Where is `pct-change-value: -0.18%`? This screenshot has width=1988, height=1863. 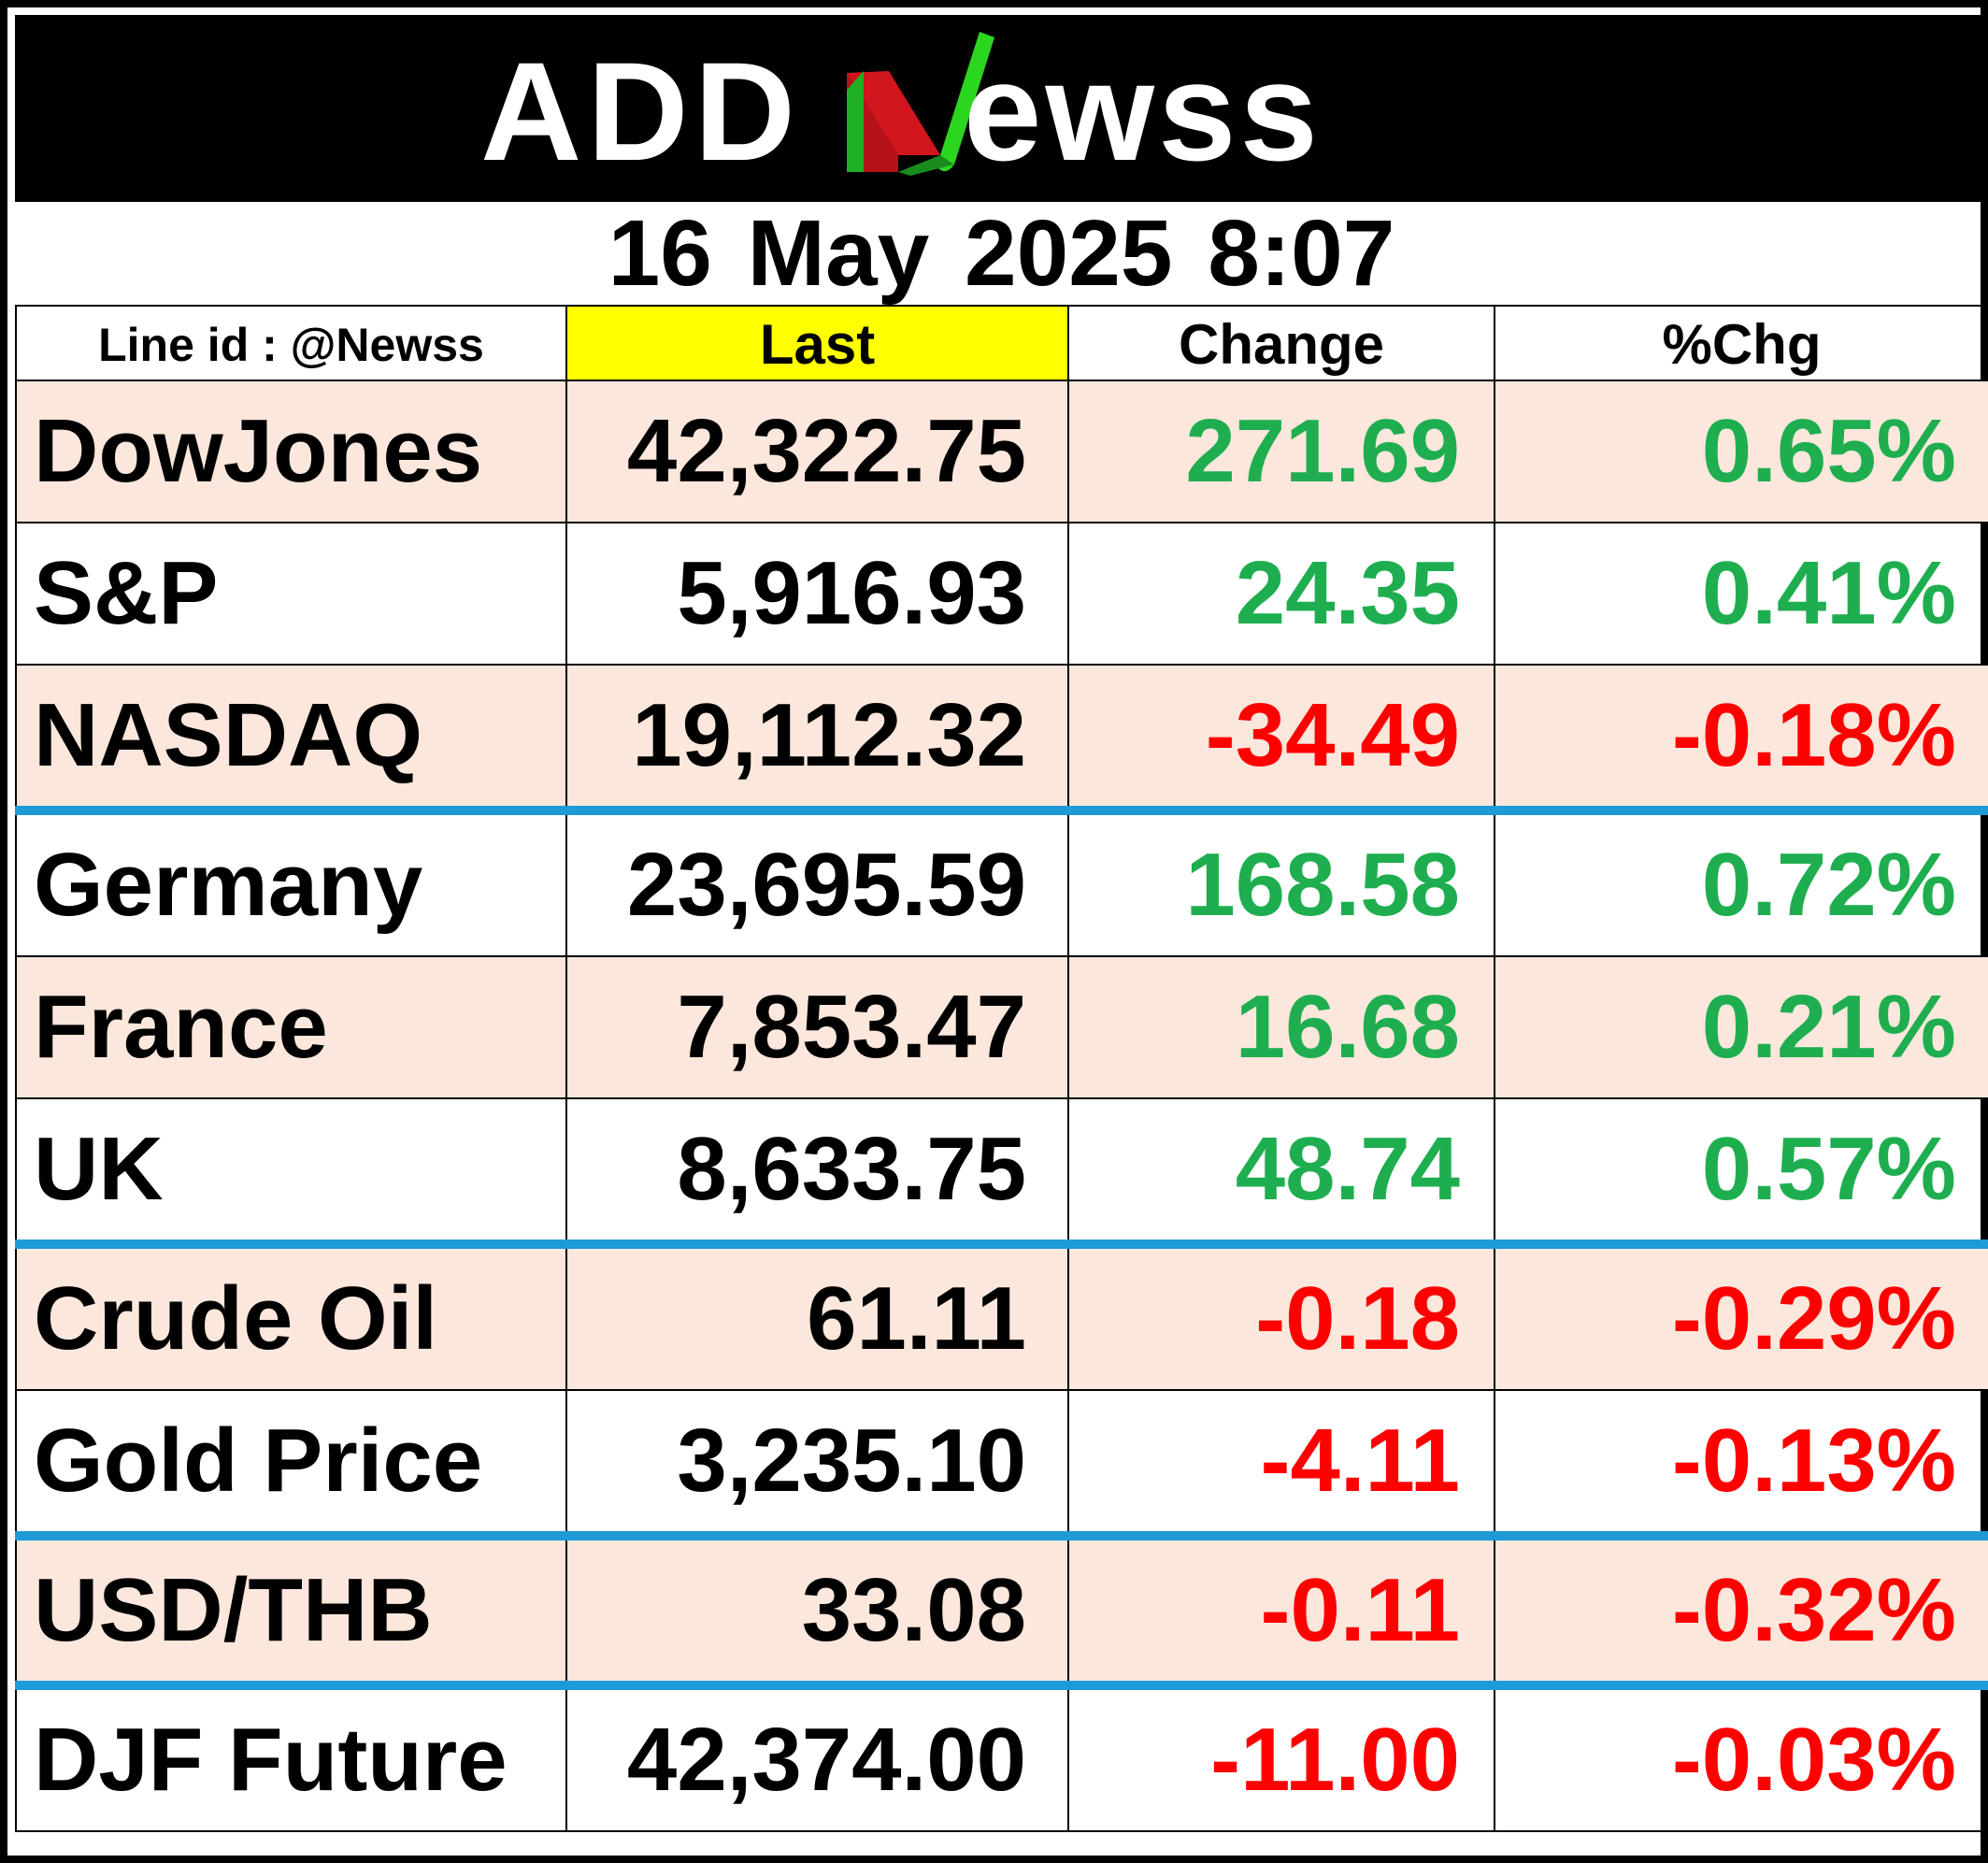
pct-change-value: -0.18% is located at coordinates (1741, 738).